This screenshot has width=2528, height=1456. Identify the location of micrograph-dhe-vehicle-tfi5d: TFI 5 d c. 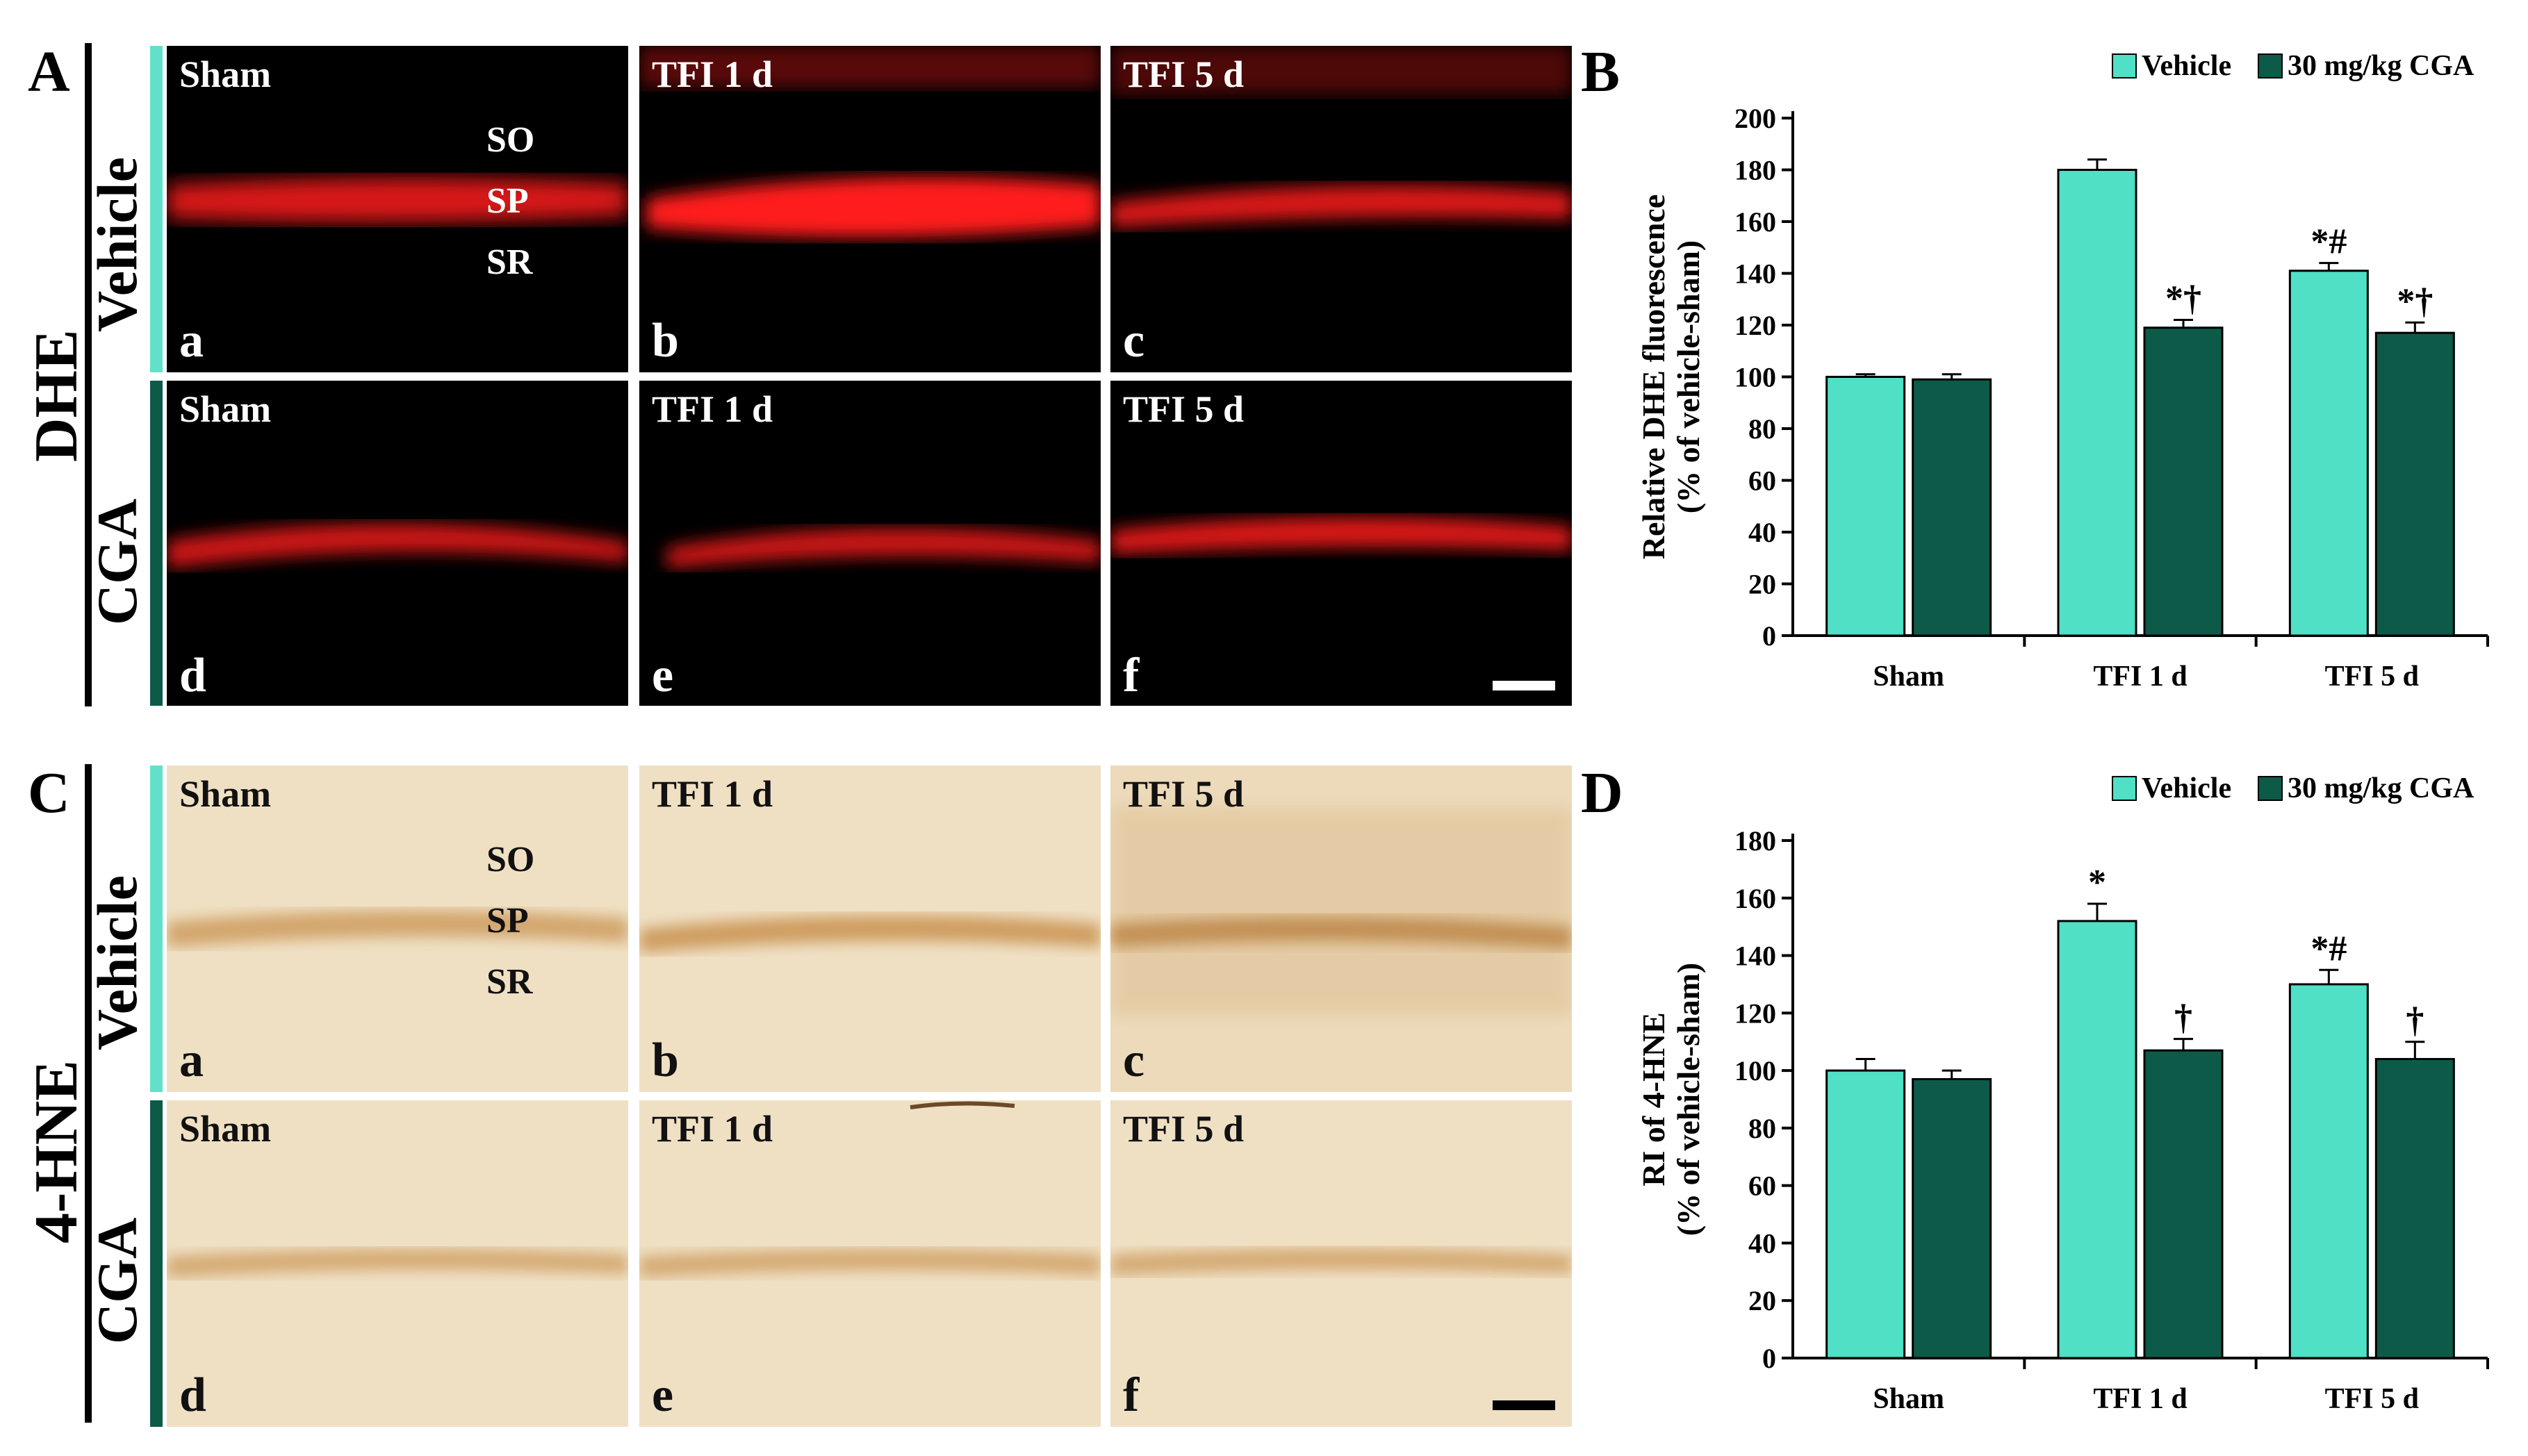
(1341, 209).